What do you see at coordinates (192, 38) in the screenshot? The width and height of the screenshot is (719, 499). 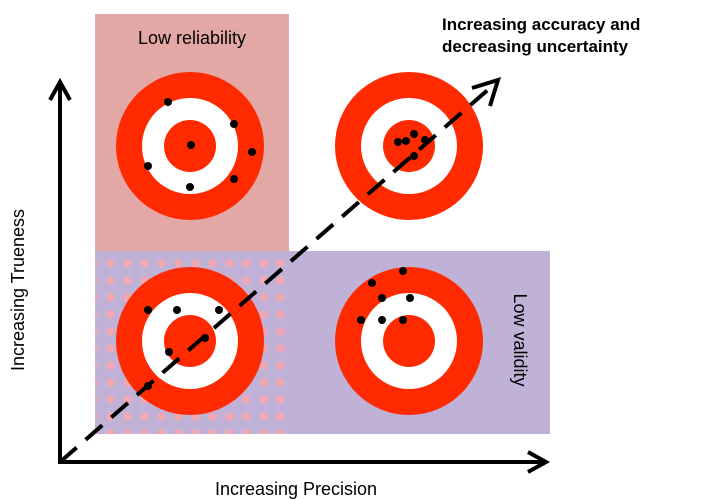 I see `low-reliability-label: Low reliability` at bounding box center [192, 38].